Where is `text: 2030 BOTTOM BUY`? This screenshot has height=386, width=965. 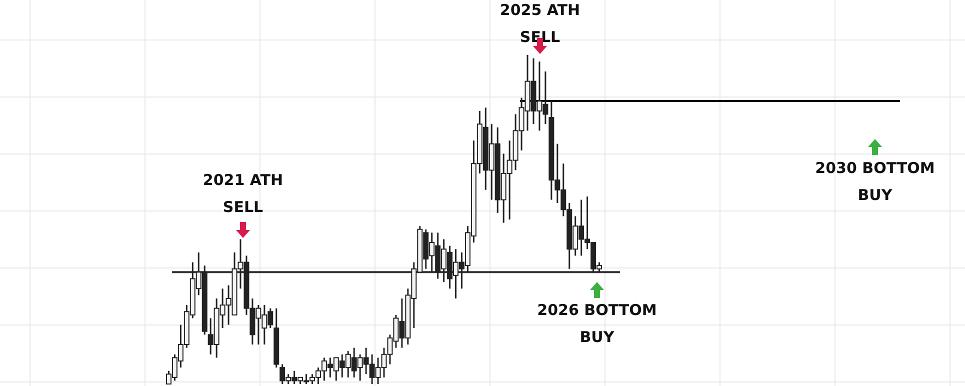
text: 2030 BOTTOM BUY is located at coordinates (875, 181).